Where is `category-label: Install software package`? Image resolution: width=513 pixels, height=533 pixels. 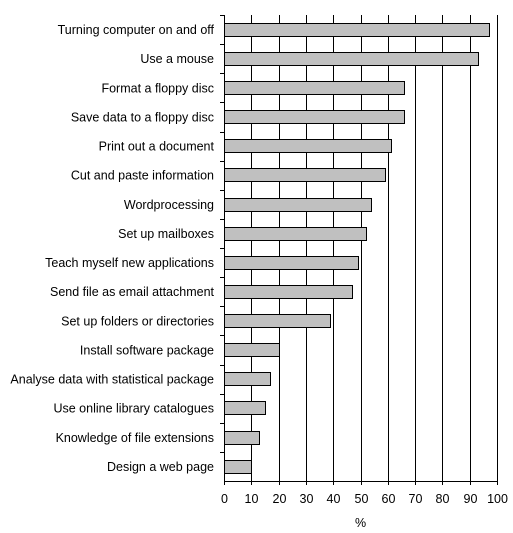
category-label: Install software package is located at coordinates (147, 350).